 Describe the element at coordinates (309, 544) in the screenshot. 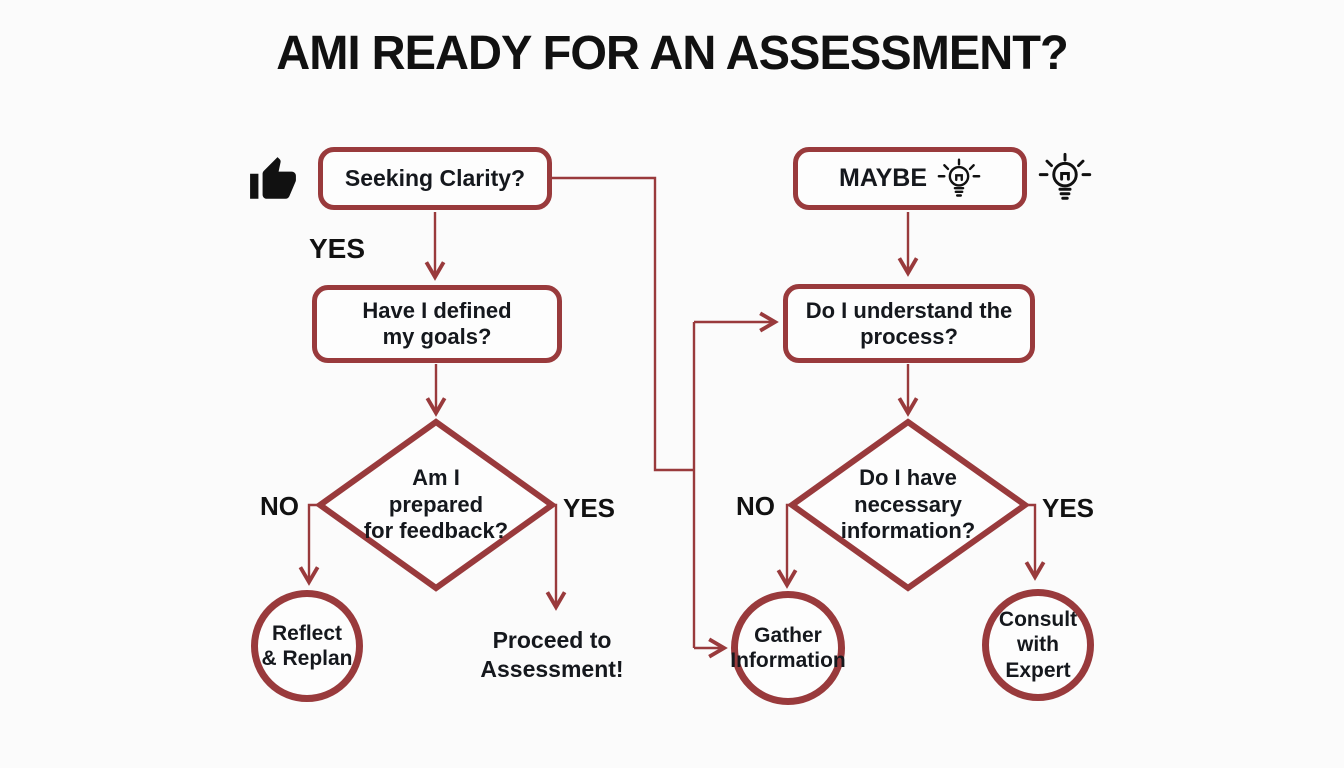

I see `connector-feedback-no-to-reflect` at that location.